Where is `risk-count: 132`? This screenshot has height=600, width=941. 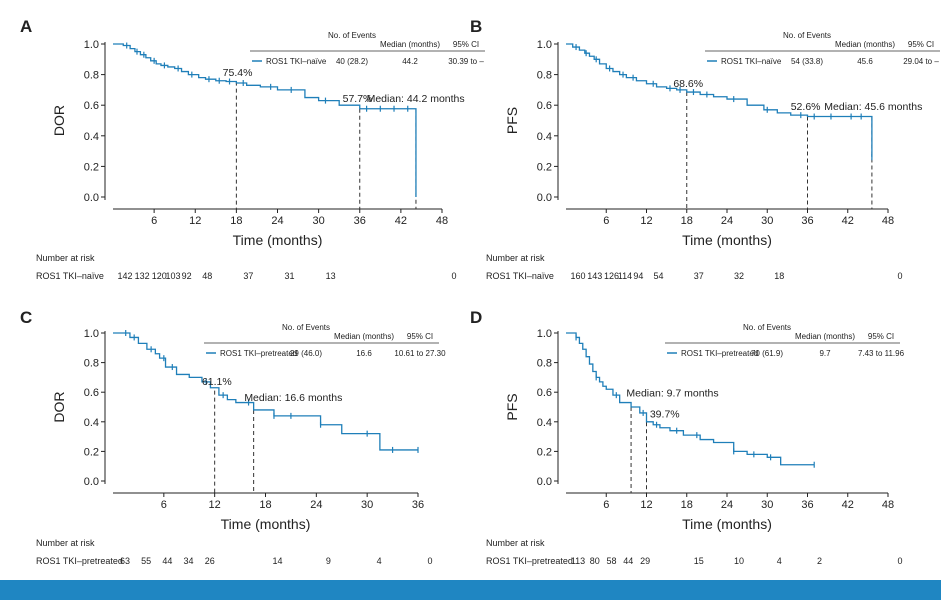
risk-count: 132 is located at coordinates (142, 276).